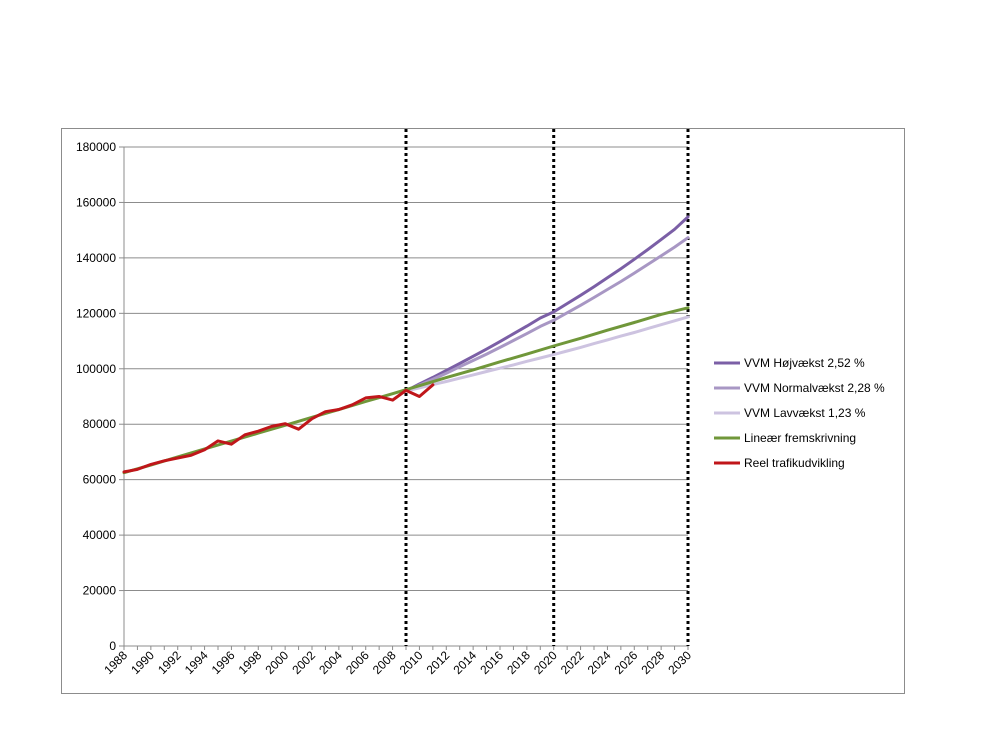 The height and width of the screenshot is (750, 1000). I want to click on x-tick-label-2016: 2016, so click(491, 662).